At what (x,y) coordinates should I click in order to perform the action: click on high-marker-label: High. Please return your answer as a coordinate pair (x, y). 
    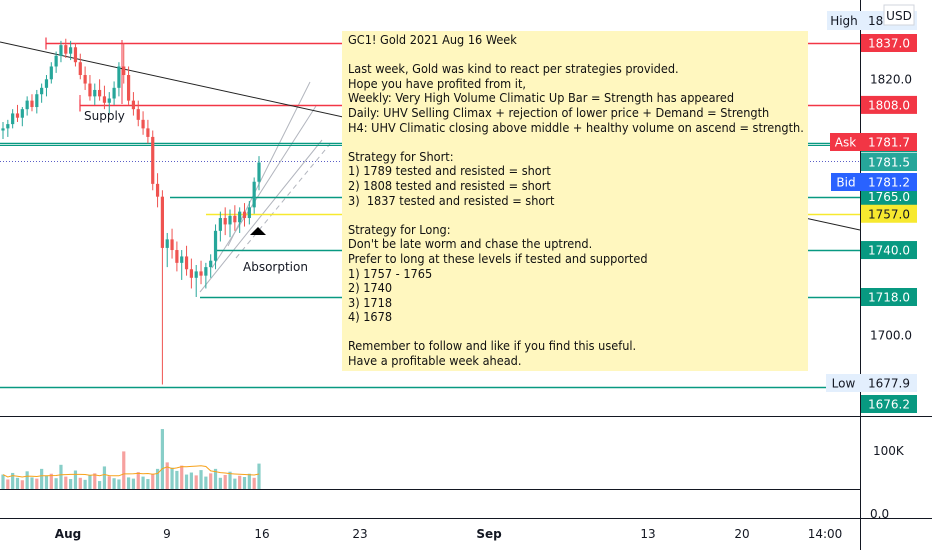
    Looking at the image, I should click on (844, 21).